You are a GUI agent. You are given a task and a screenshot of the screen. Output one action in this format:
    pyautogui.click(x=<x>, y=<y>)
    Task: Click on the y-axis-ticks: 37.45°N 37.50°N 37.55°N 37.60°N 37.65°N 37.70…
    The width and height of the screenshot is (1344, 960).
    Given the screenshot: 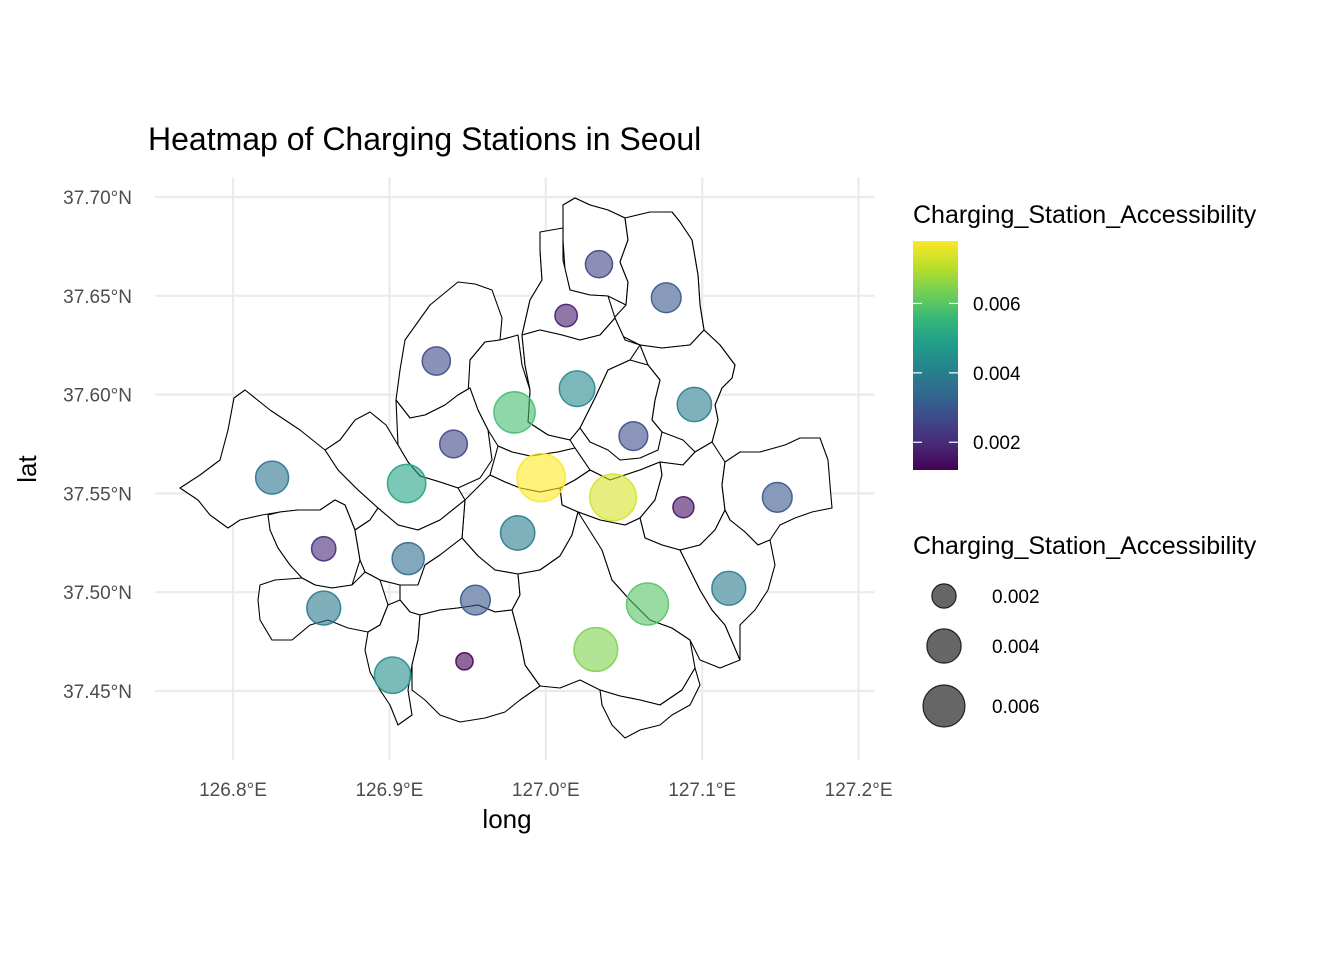 What is the action you would take?
    pyautogui.click(x=97, y=445)
    